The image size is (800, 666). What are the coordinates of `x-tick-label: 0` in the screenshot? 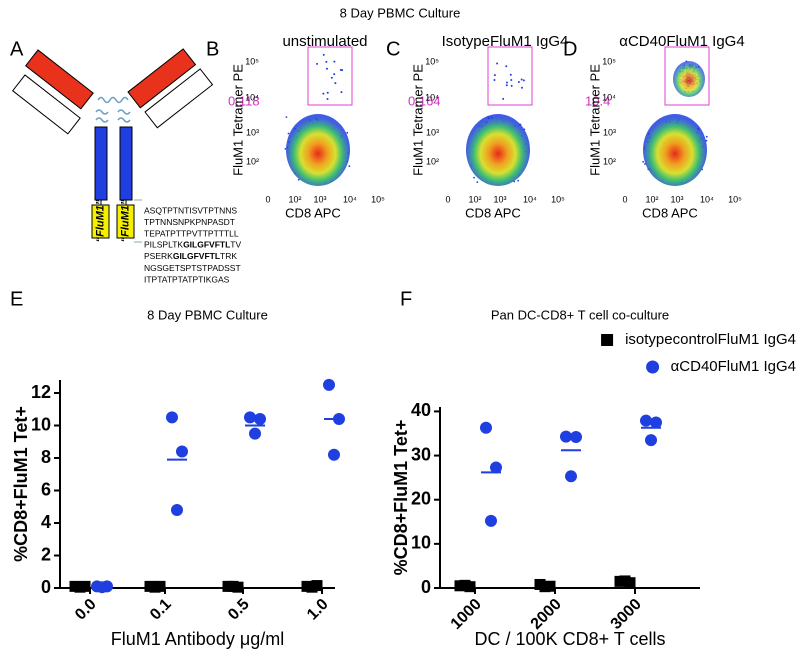 It's located at (447, 199).